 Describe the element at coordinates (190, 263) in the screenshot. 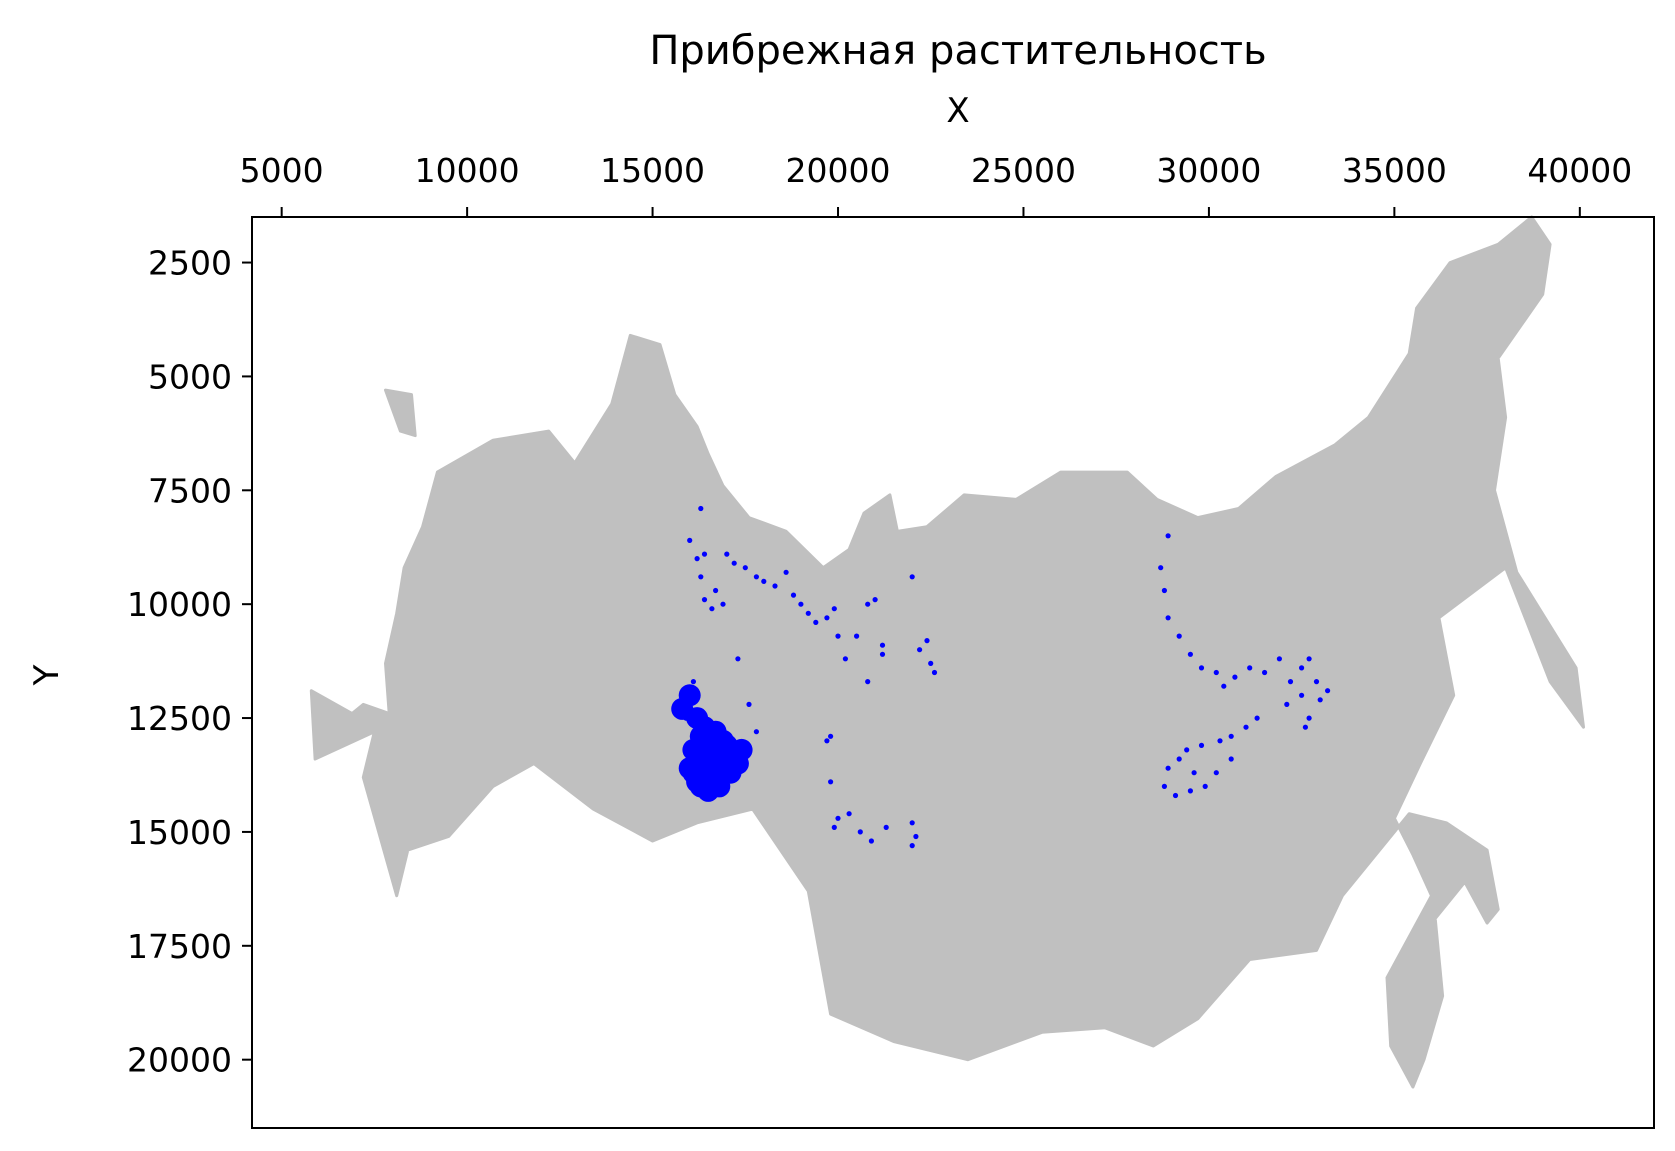

I see `y-tick-label: 2500` at that location.